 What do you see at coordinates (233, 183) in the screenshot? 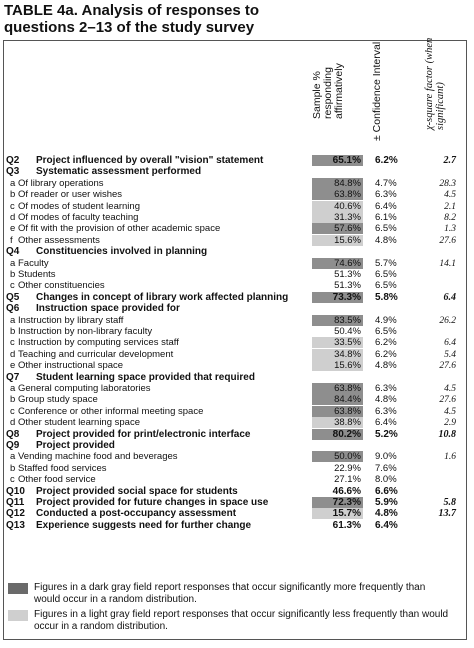
I see `table-row: a Of library operations 84.8% 4.7% 28.3` at bounding box center [233, 183].